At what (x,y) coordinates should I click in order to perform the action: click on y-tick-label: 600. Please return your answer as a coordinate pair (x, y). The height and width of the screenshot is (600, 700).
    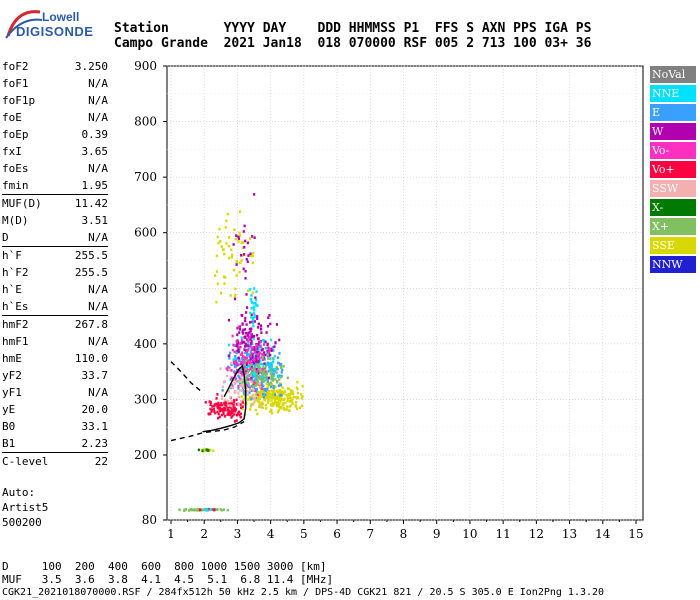
    Looking at the image, I should click on (145, 233).